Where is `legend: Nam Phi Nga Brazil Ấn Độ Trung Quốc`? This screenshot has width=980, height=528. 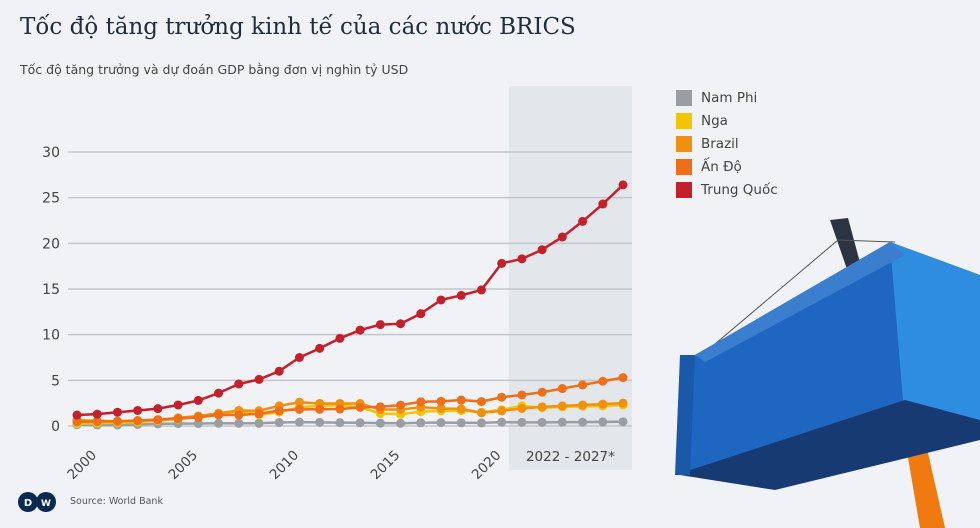 legend: Nam Phi Nga Brazil Ấn Độ Trung Quốc is located at coordinates (727, 143).